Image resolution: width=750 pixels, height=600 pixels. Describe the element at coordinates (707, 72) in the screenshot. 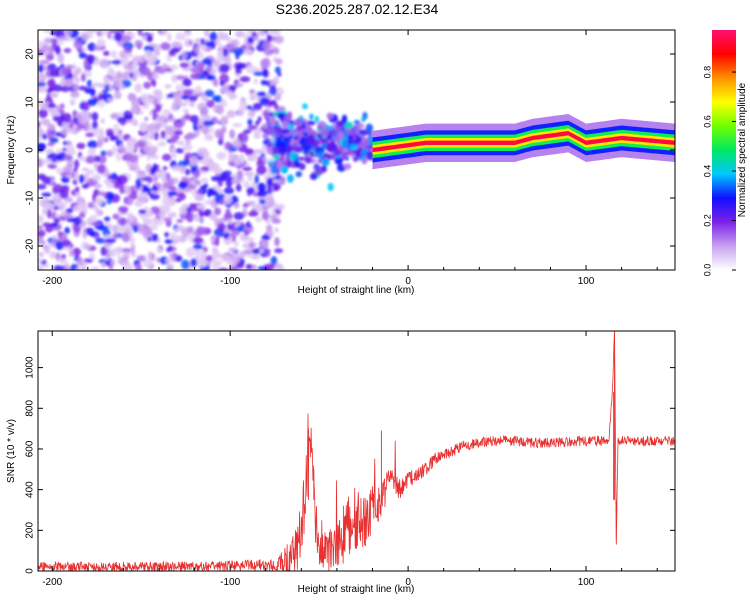

I see `colorbar-tick-label: 0.8` at that location.